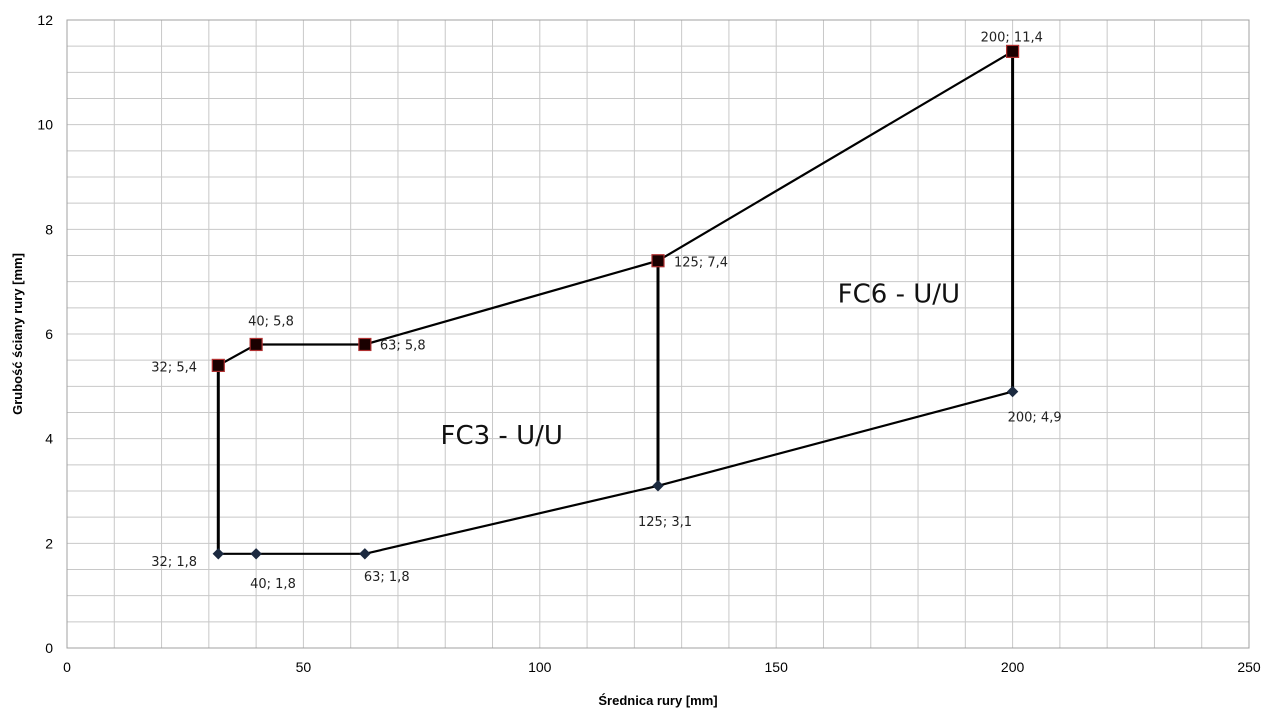 The width and height of the screenshot is (1266, 711). Describe the element at coordinates (174, 367) in the screenshot. I see `data-label: 32; 5,4` at that location.